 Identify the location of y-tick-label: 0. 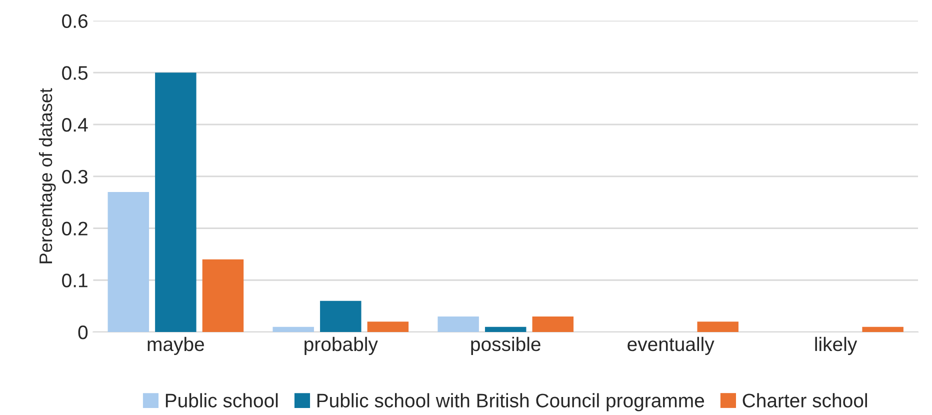
(83, 332).